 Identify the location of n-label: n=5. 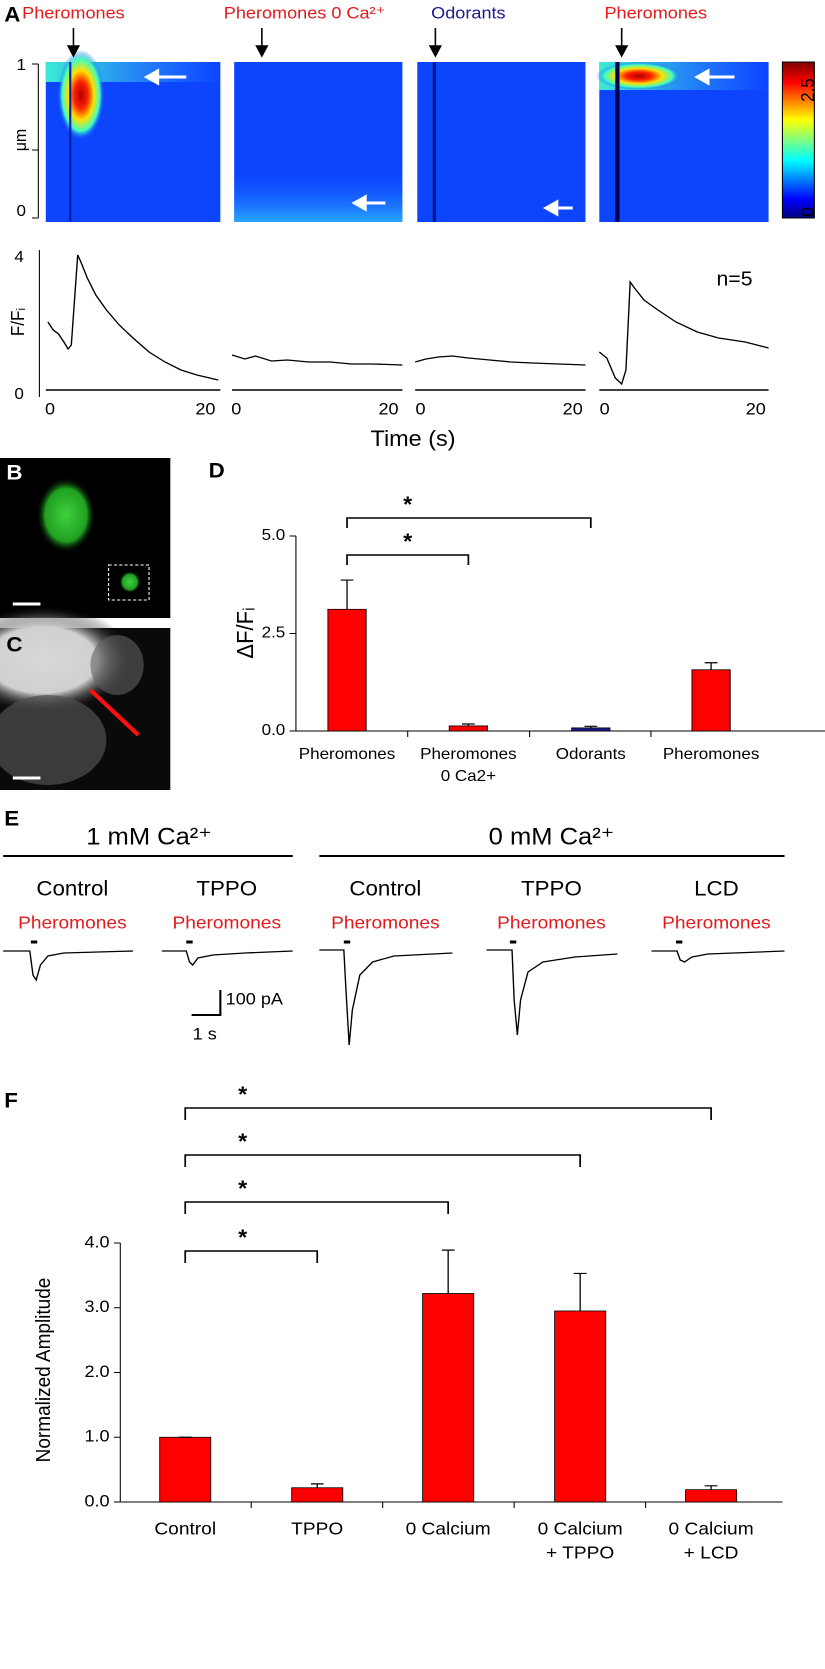
(734, 279).